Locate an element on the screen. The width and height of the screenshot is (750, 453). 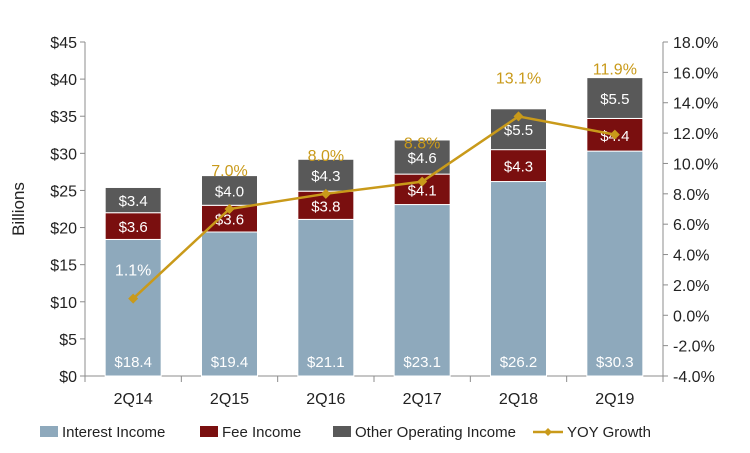
legend-marker is located at coordinates (548, 432).